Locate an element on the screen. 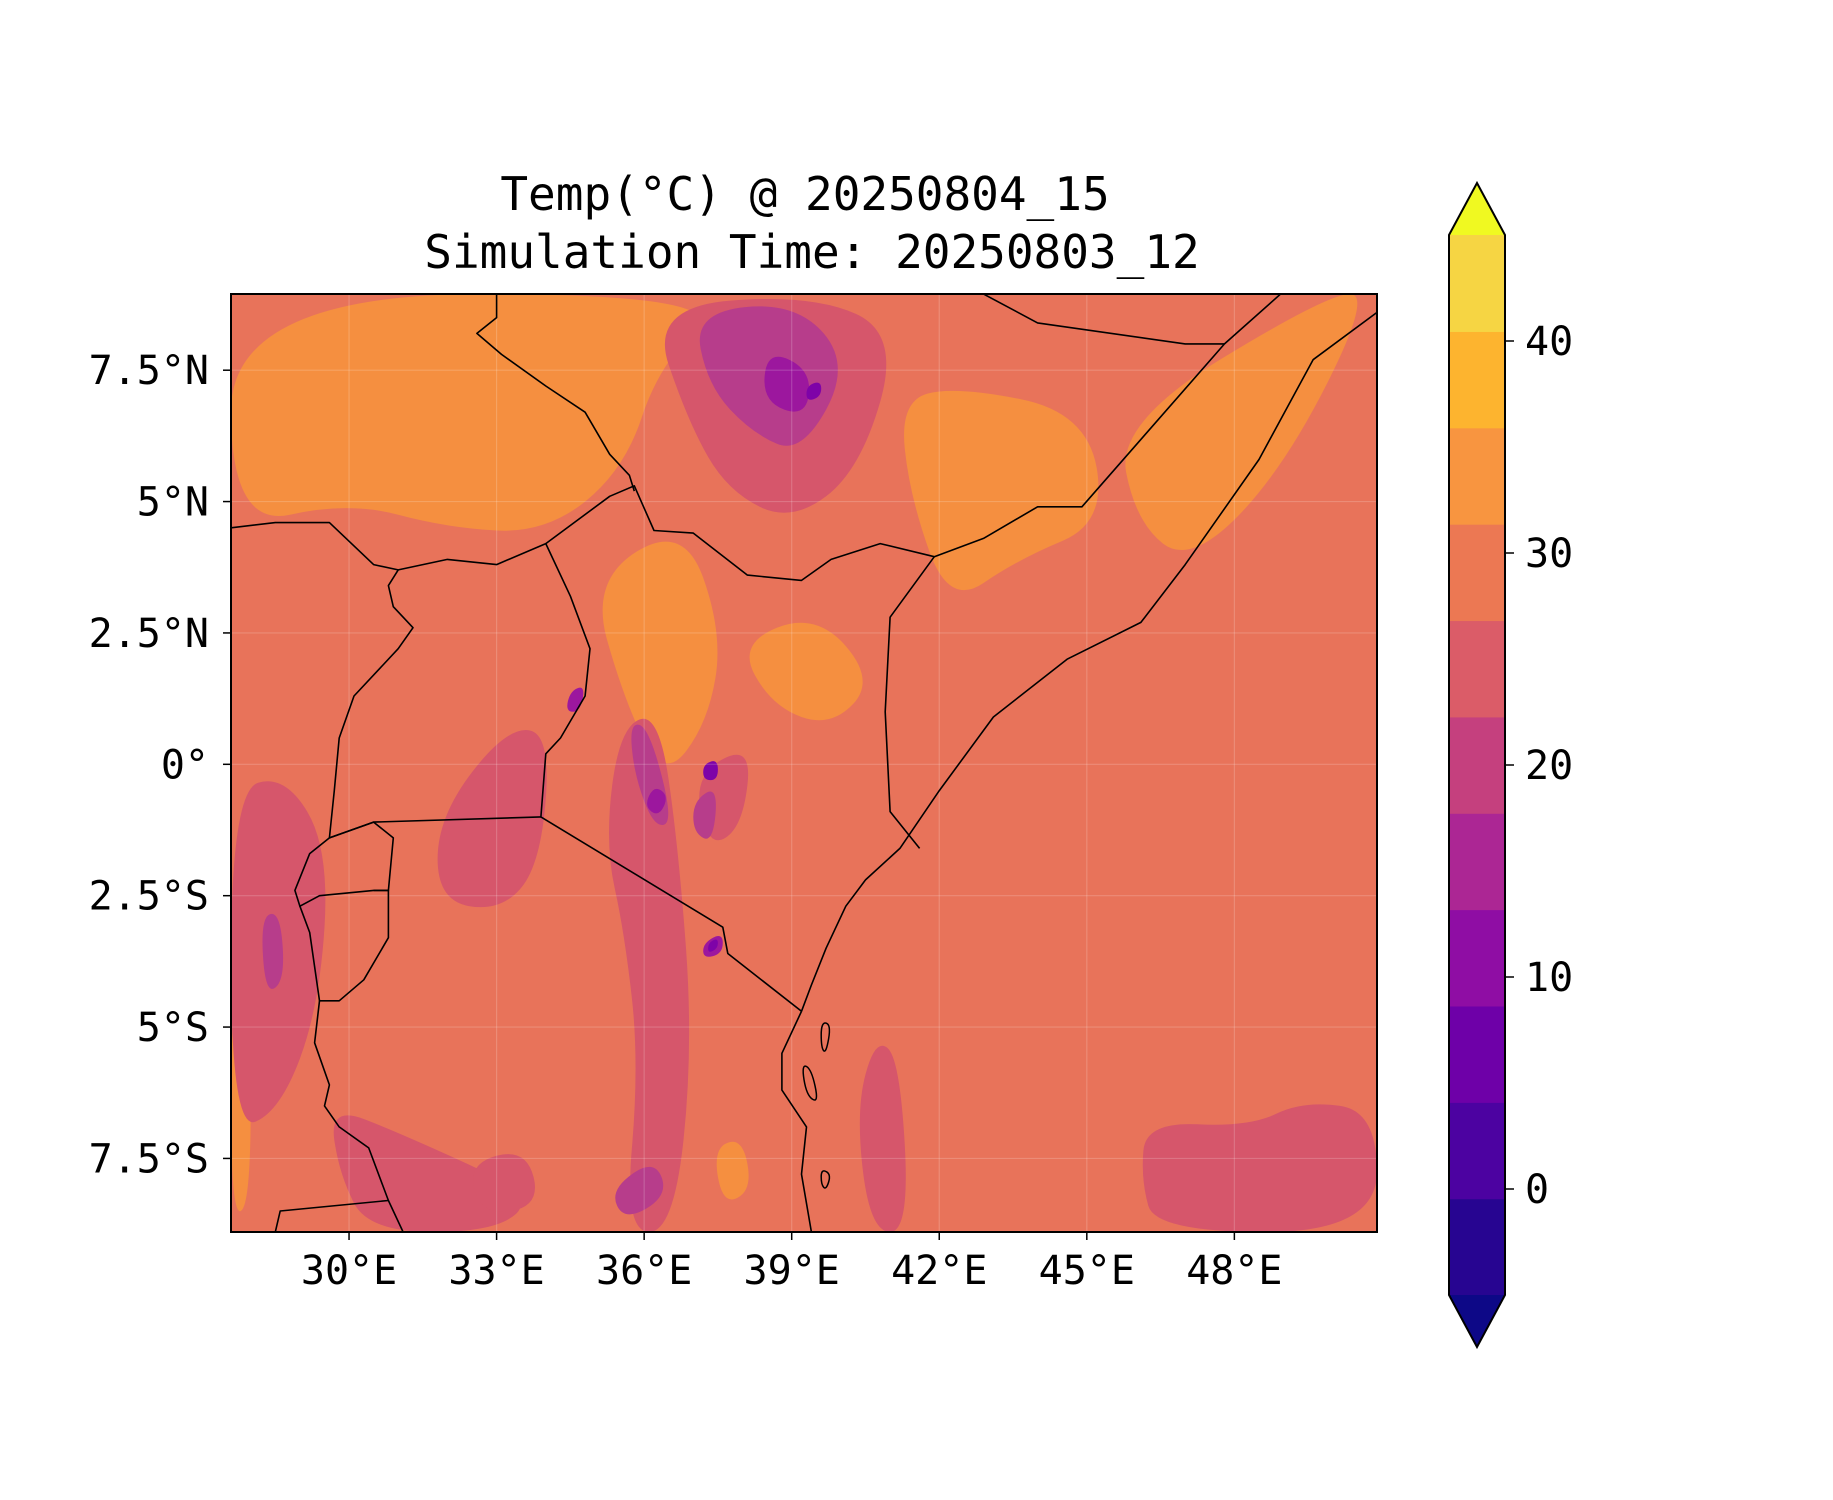 This screenshot has height=1500, width=1833. border-zambia-border is located at coordinates (331, 1215).